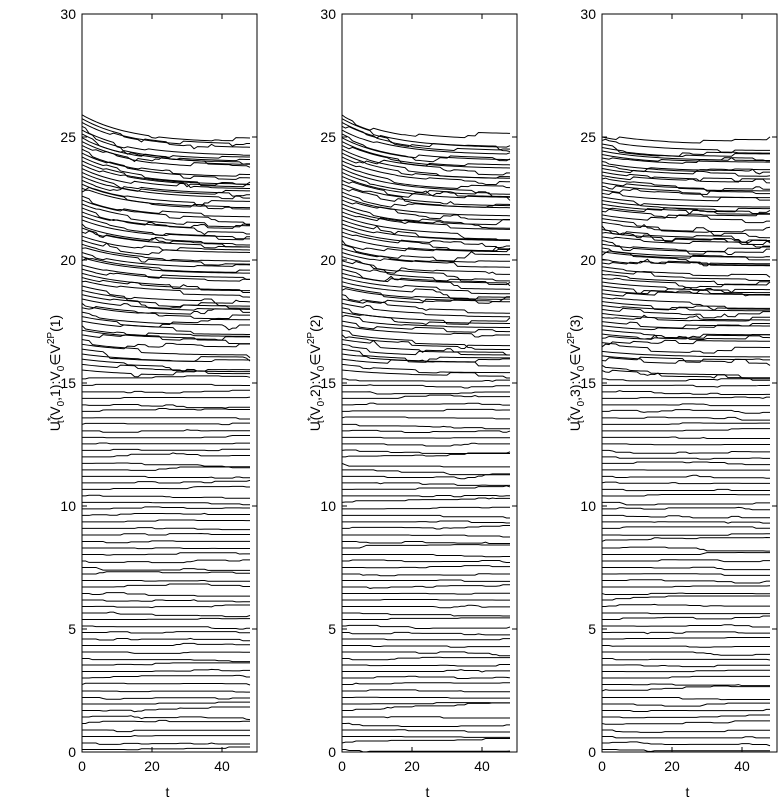  I want to click on y-tick-label: 25, so click(68, 137).